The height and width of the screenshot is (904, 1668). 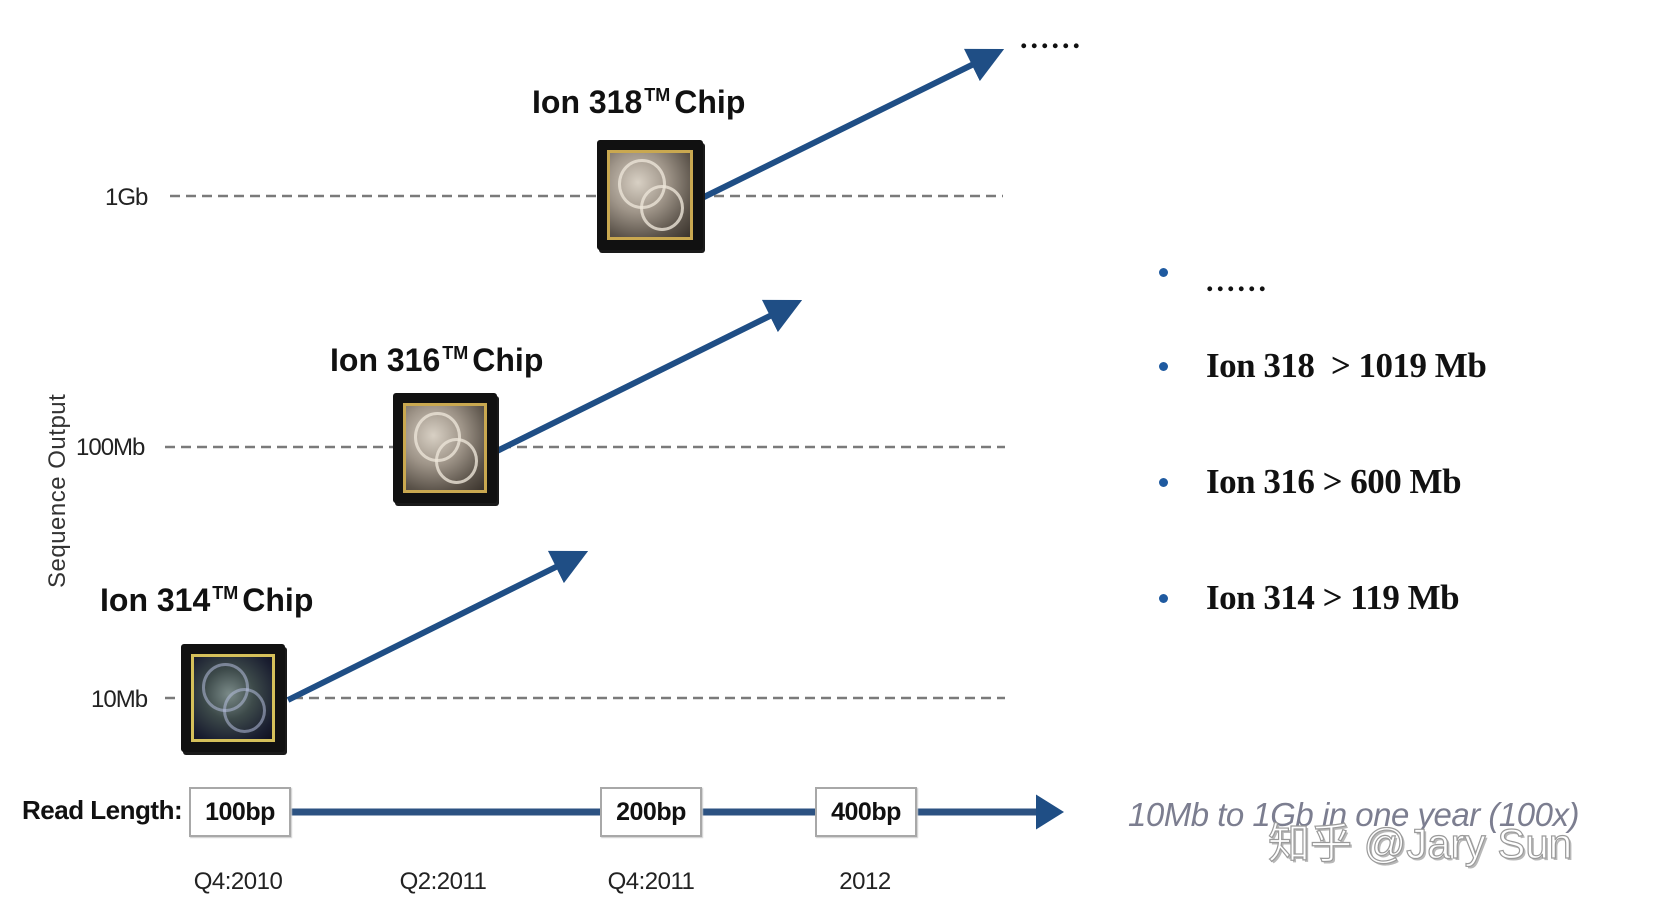 I want to click on y-tick-10mb: 10Mb, so click(x=119, y=699).